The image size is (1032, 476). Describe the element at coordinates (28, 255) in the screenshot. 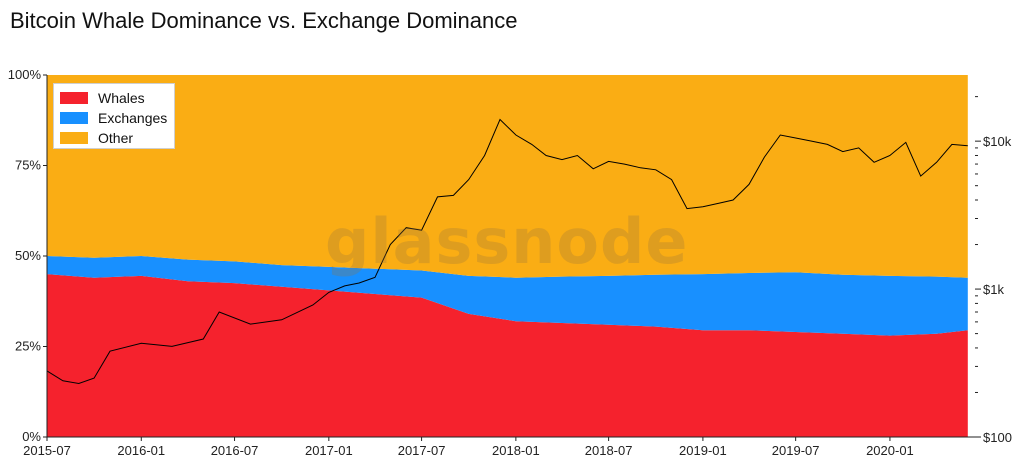

I see `y-tick-label: 50%` at that location.